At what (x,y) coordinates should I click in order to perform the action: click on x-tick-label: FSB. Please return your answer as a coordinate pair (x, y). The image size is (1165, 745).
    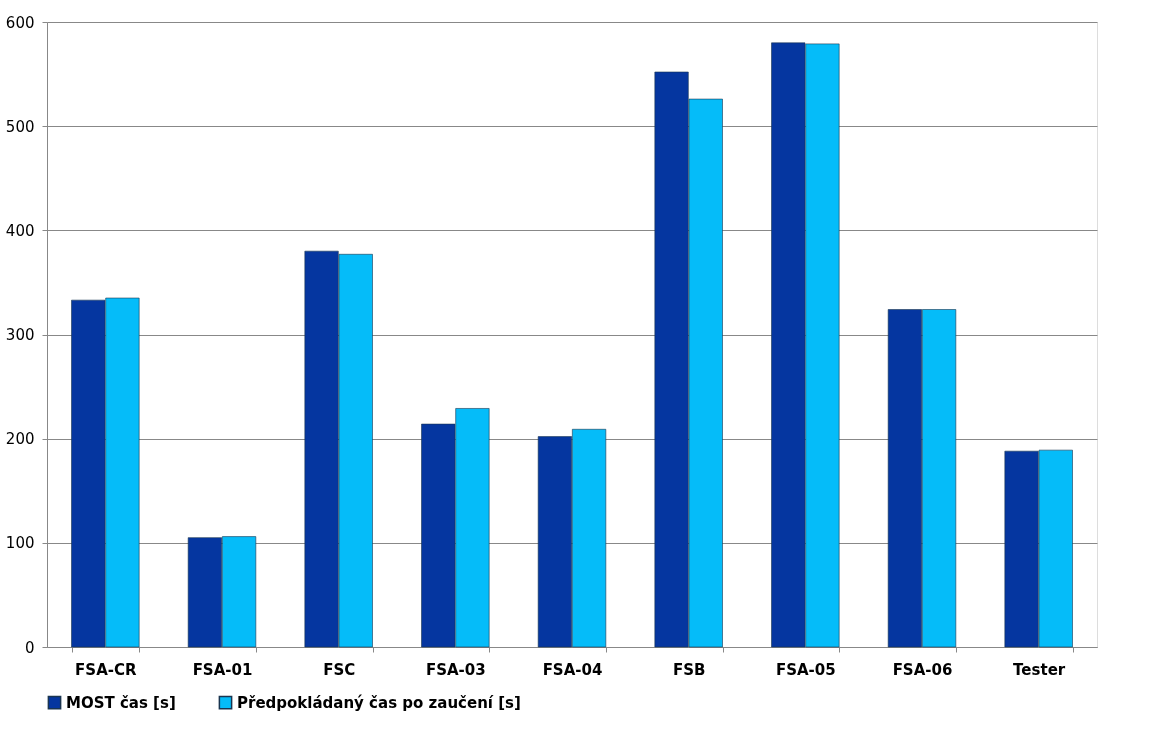
    Looking at the image, I should click on (689, 669).